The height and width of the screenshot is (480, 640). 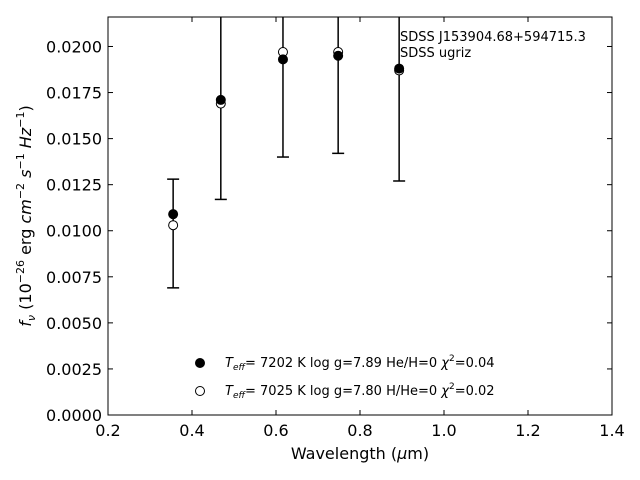 What do you see at coordinates (611, 430) in the screenshot?
I see `x-tick-label: 1.4` at bounding box center [611, 430].